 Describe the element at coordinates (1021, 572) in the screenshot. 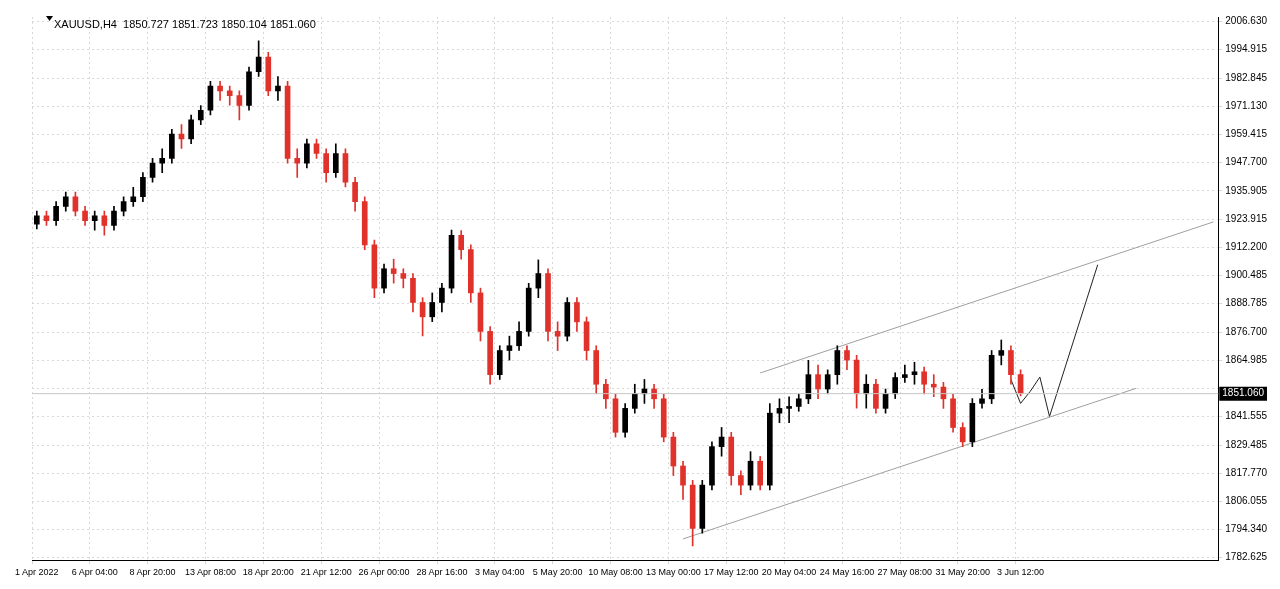

I see `x-tick-label: 3 Jun 12:00` at that location.